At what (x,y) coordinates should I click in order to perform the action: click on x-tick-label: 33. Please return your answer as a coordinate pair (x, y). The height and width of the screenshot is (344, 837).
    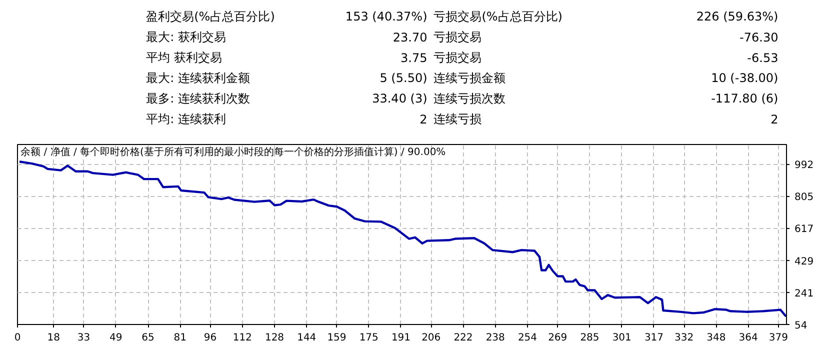
    Looking at the image, I should click on (83, 338).